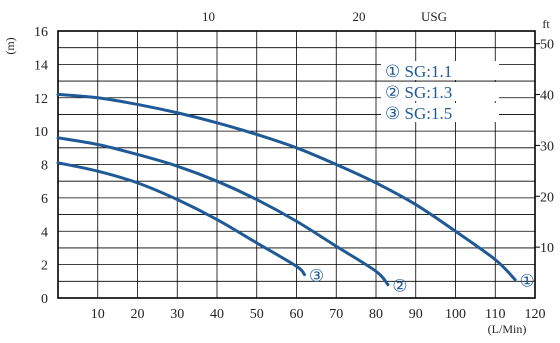 The width and height of the screenshot is (560, 343). What do you see at coordinates (44, 199) in the screenshot?
I see `y-tick-label: 6` at bounding box center [44, 199].